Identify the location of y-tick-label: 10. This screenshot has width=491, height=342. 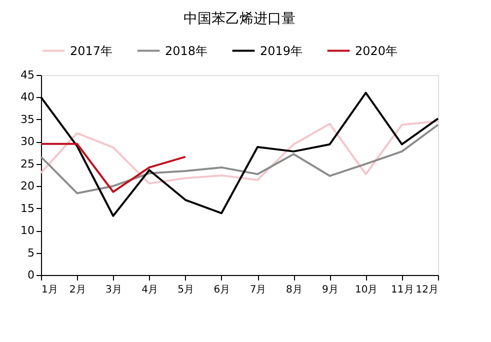
(27, 231).